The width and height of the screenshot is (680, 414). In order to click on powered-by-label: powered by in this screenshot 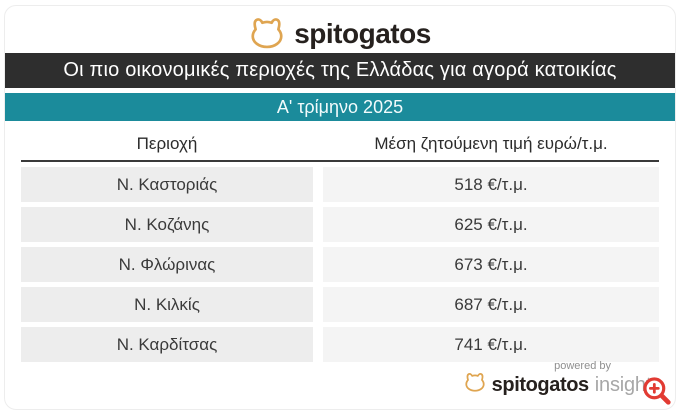, I will do `click(582, 366)`.